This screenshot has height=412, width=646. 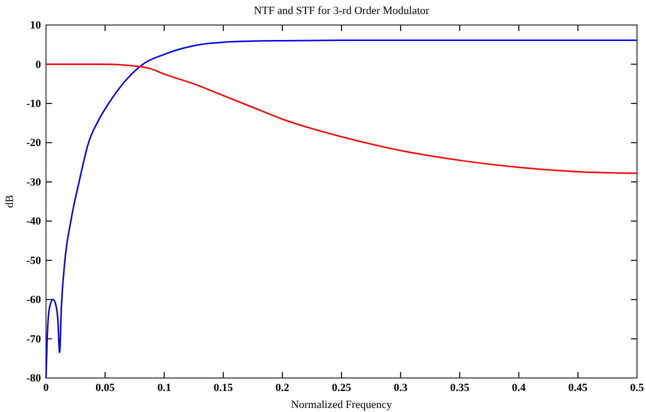 What do you see at coordinates (34, 300) in the screenshot?
I see `y-tick-label: -60` at bounding box center [34, 300].